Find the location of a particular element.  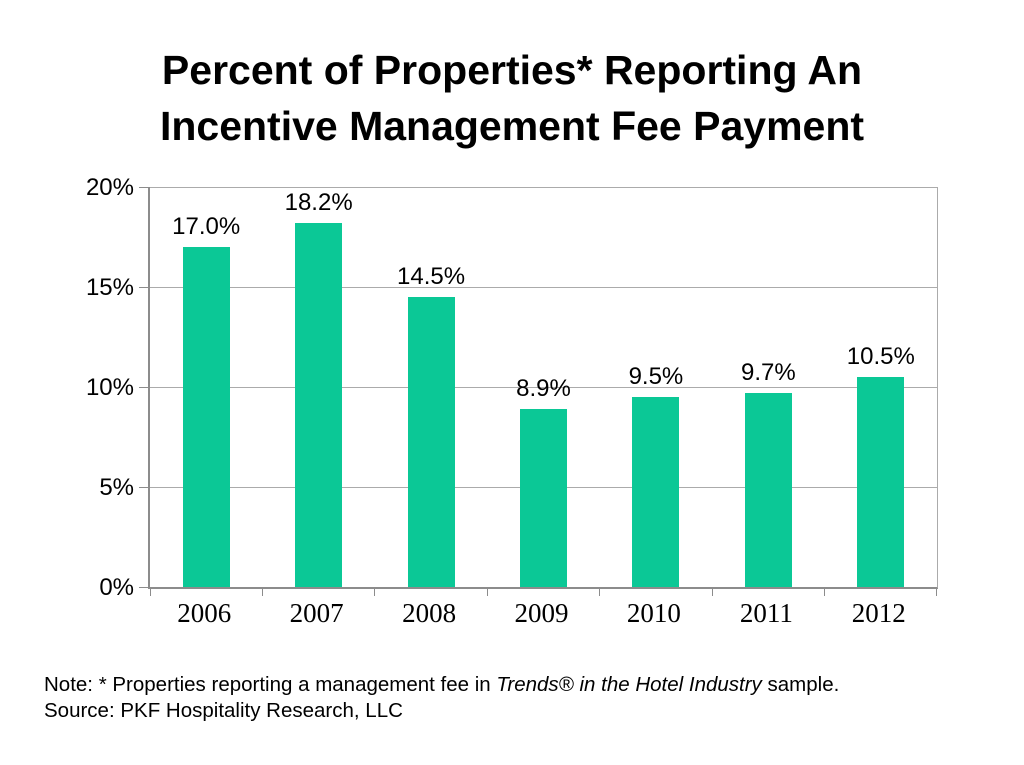

bar-value-label-2012: 10.5% is located at coordinates (880, 356).